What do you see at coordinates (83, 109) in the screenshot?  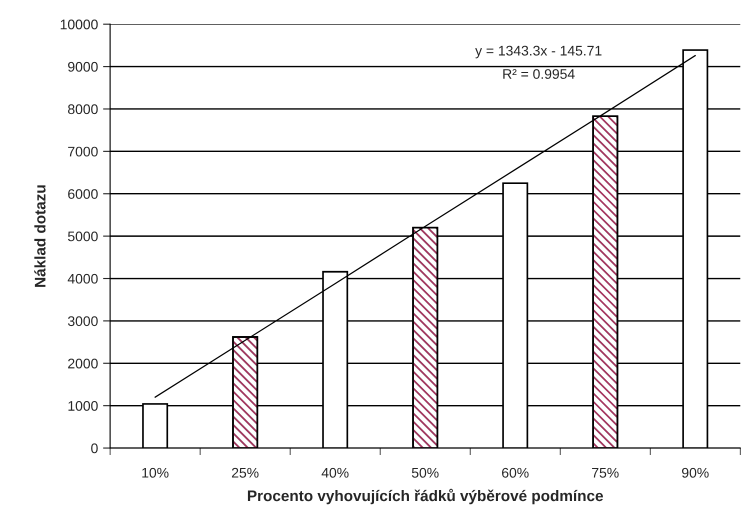 I see `y-tick-label: 8000` at bounding box center [83, 109].